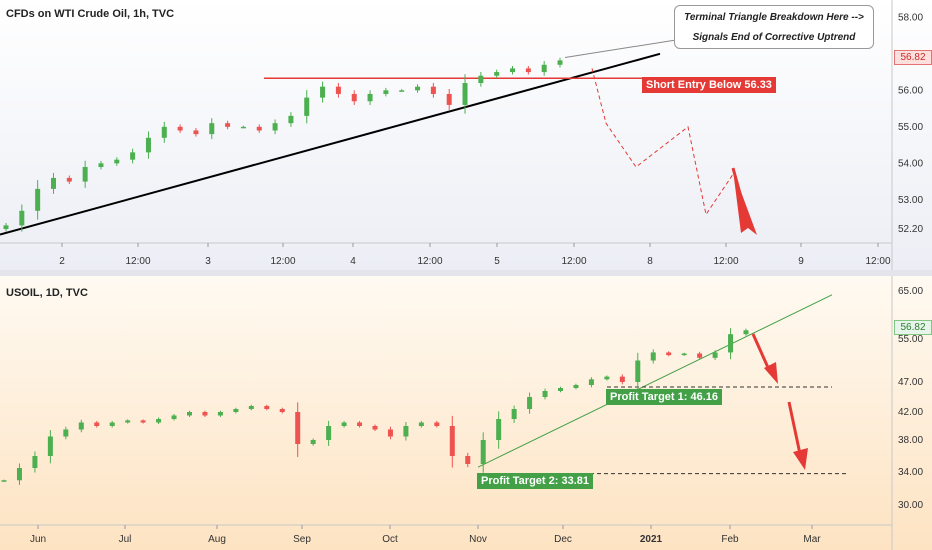  Describe the element at coordinates (794, 428) in the screenshot. I see `arrow-2-shaft` at that location.